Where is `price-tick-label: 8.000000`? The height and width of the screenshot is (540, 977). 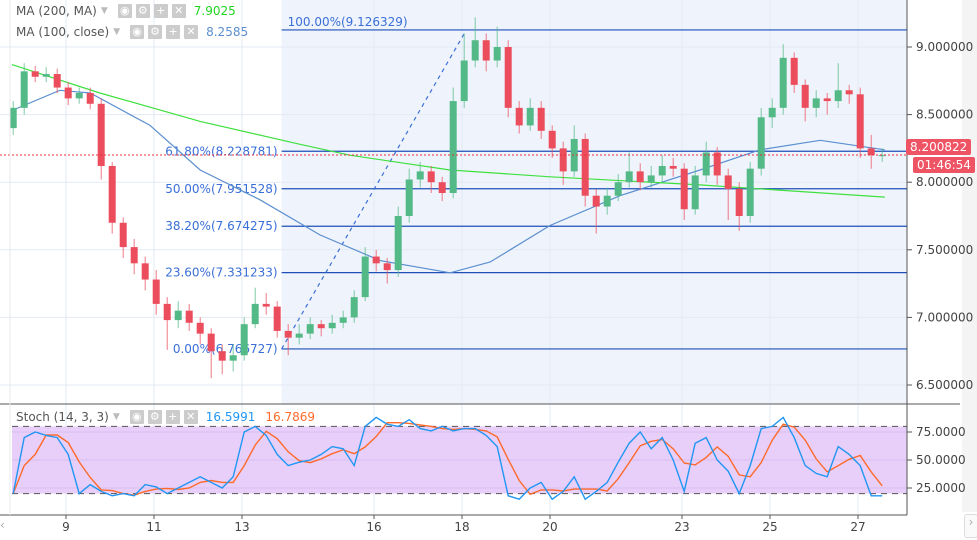
price-tick-label: 8.000000 is located at coordinates (944, 182).